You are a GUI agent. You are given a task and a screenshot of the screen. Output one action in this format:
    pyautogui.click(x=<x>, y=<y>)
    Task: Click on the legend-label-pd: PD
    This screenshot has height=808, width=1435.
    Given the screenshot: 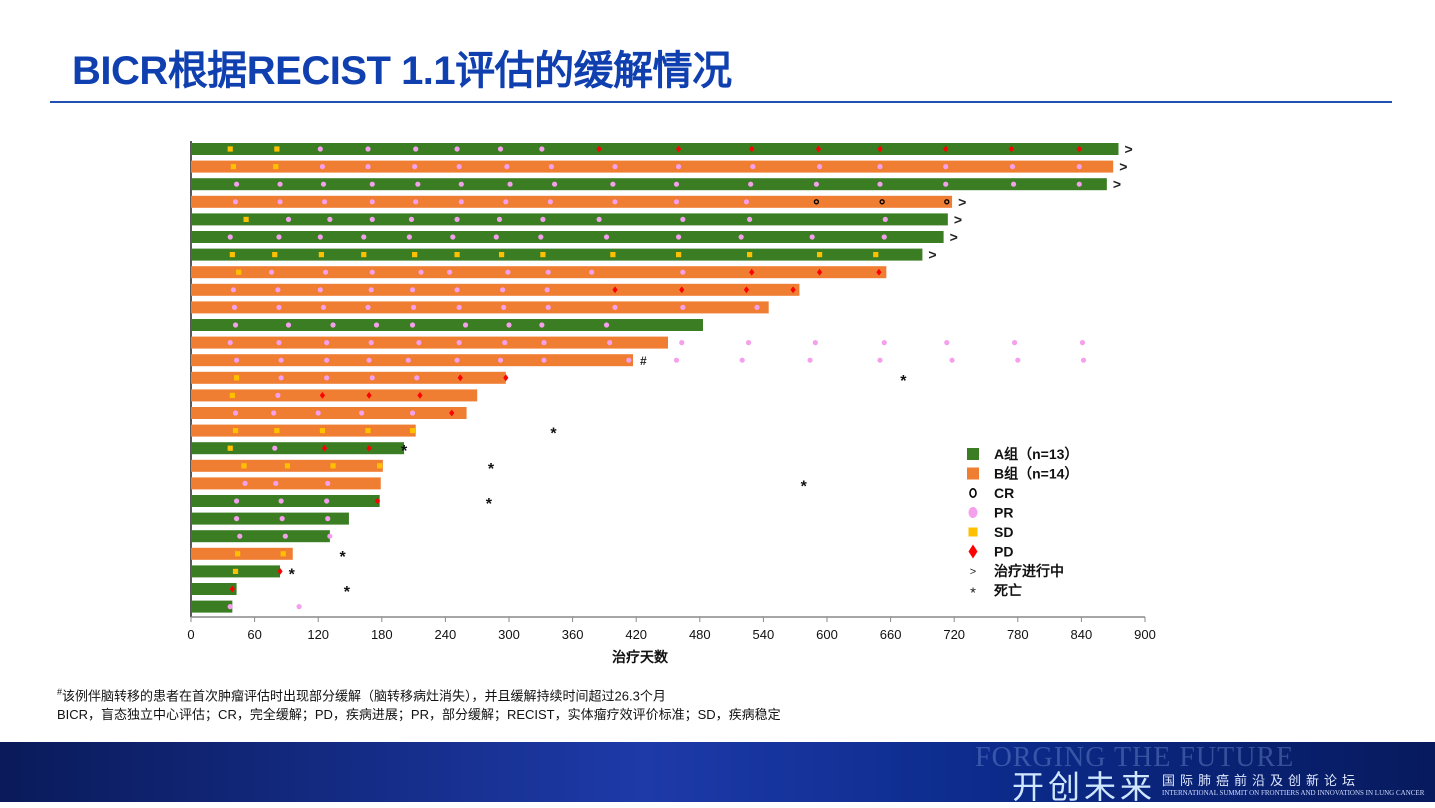 What is the action you would take?
    pyautogui.click(x=1003, y=552)
    